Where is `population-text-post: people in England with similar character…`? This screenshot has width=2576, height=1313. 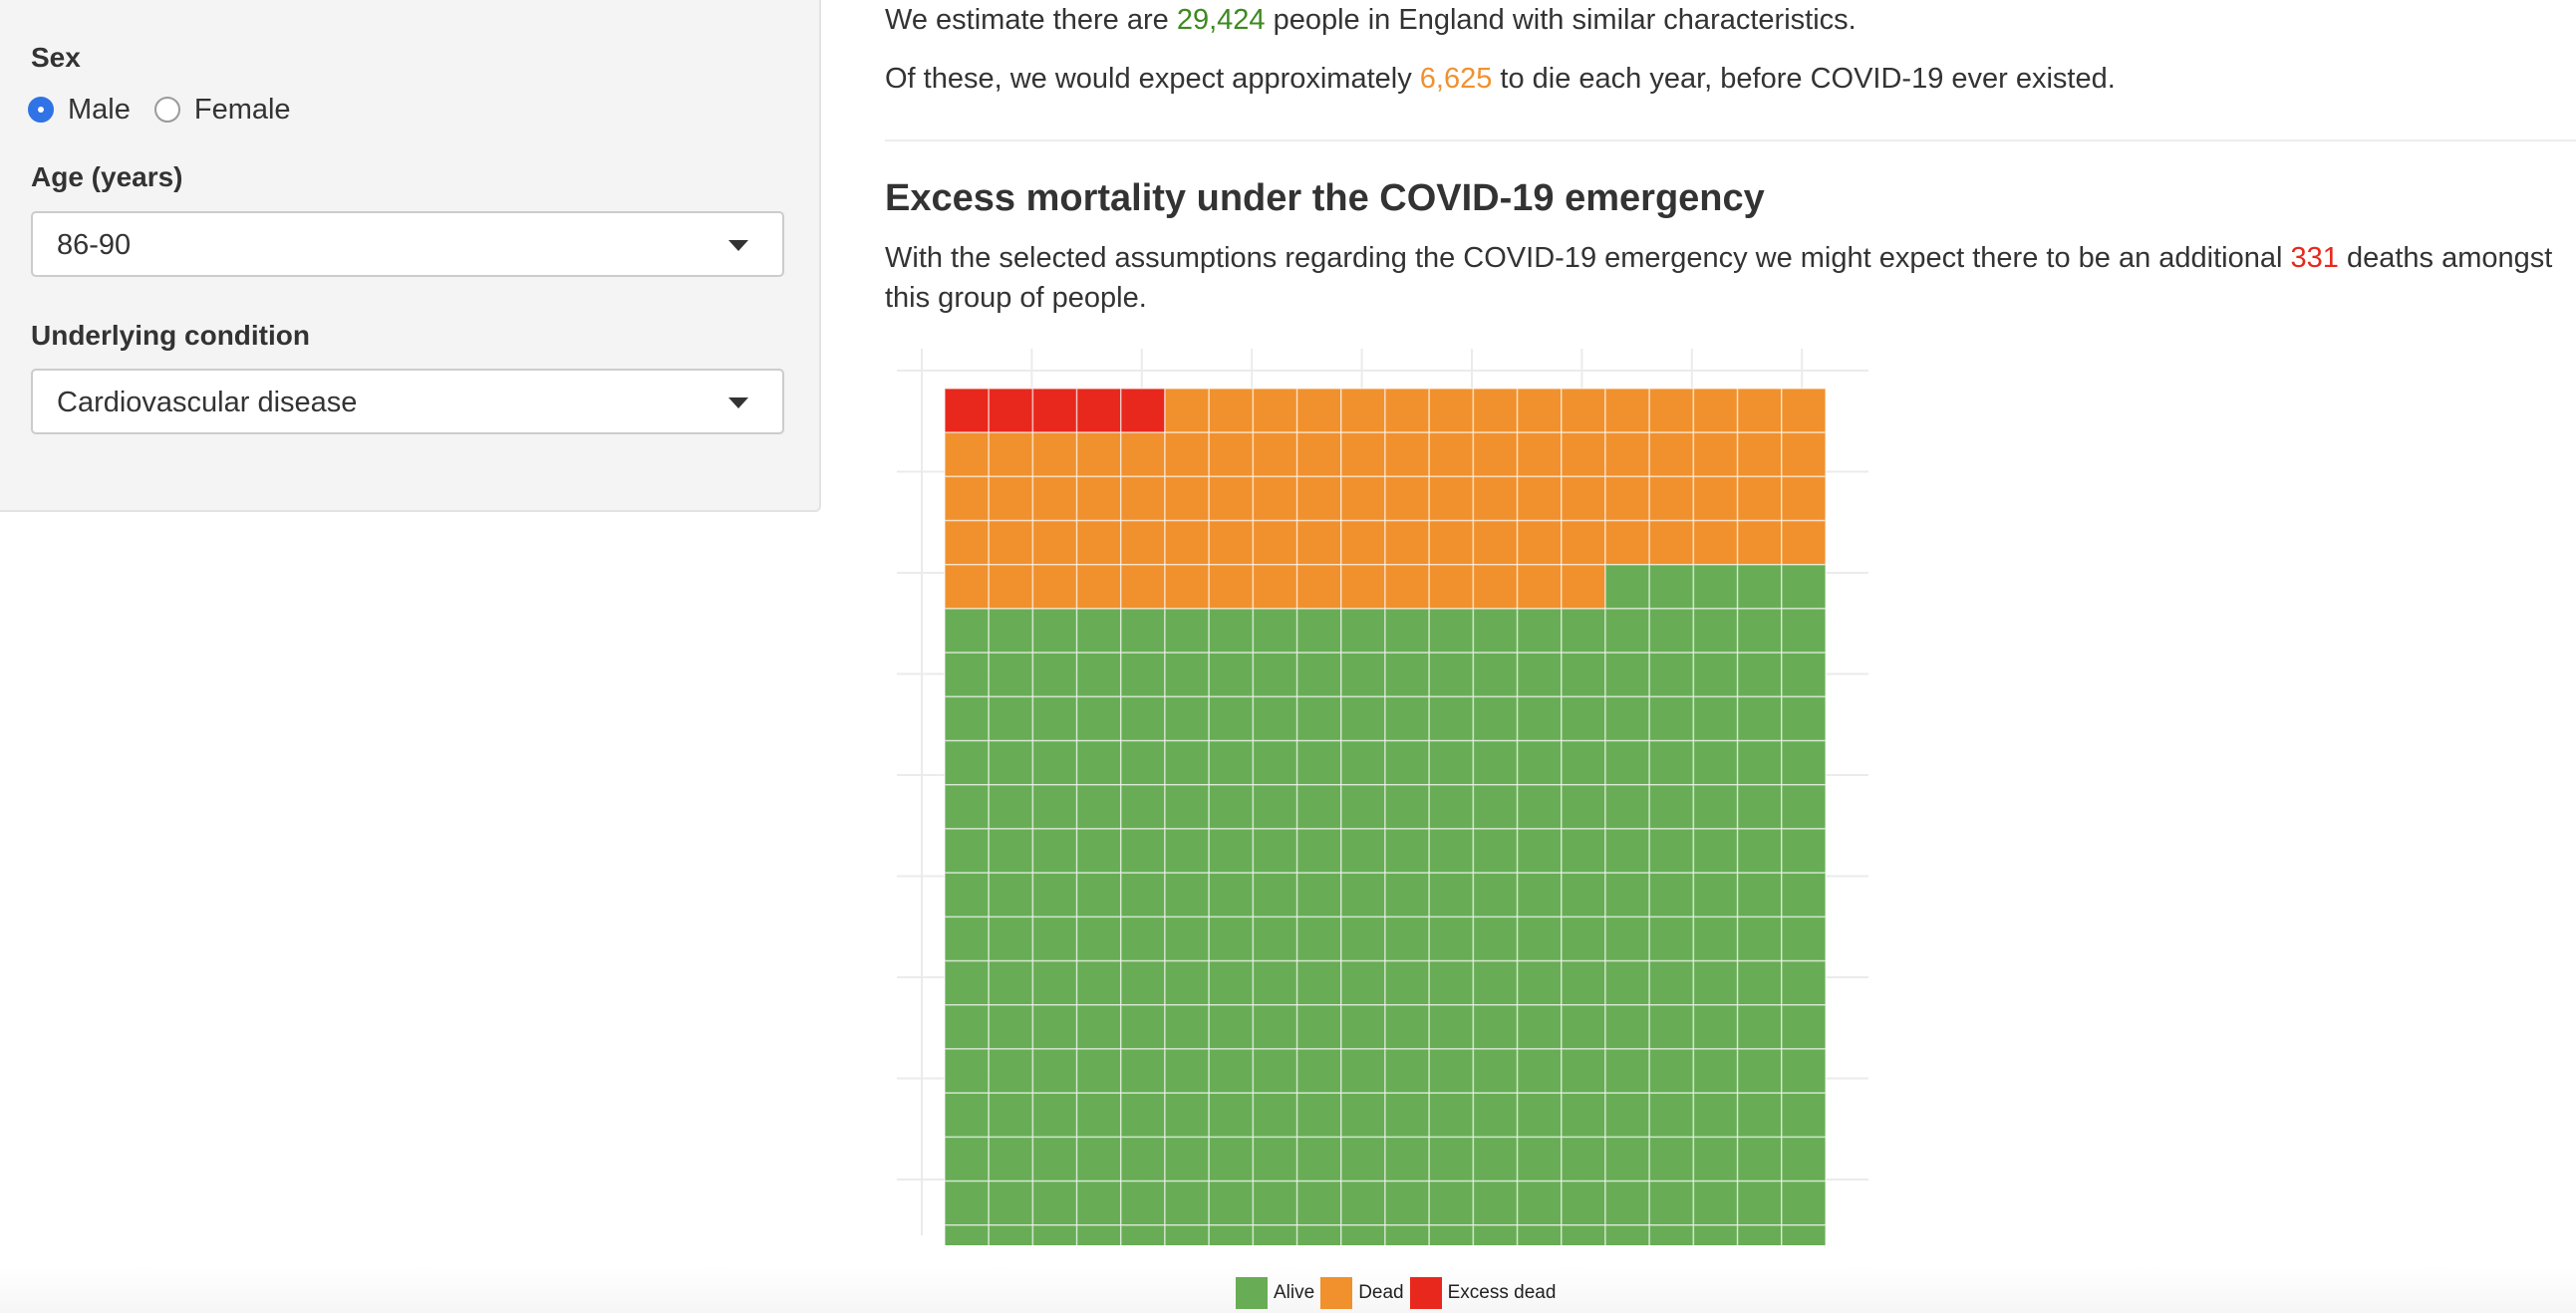
population-text-post: people in England with similar character… is located at coordinates (1565, 20).